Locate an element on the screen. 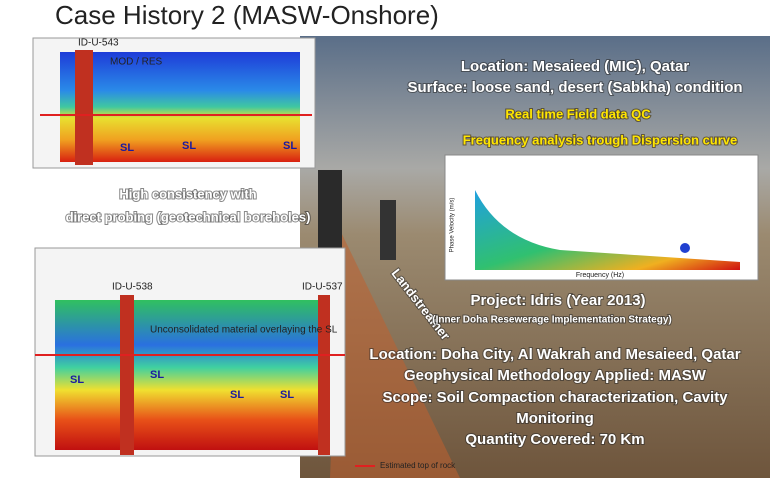 Image resolution: width=770 pixels, height=478 pixels. legend-label: Estimated top of rock is located at coordinates (418, 465).